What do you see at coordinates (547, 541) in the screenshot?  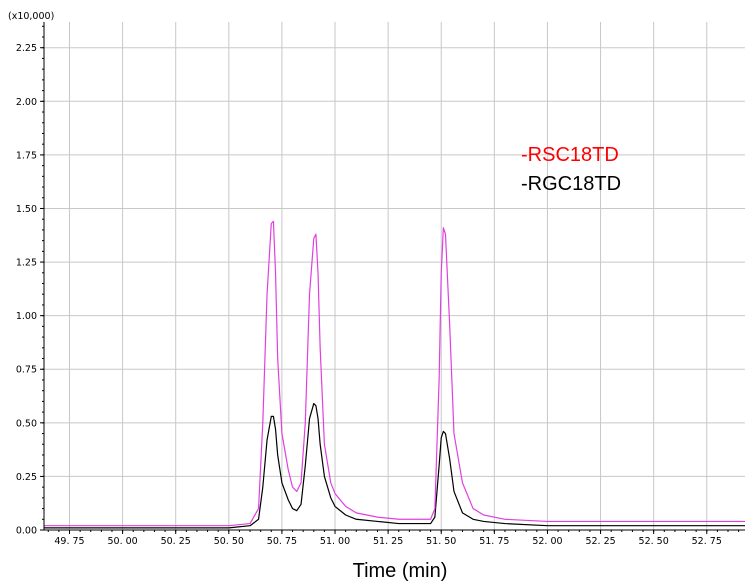 I see `x-tick-label: 52. 00` at bounding box center [547, 541].